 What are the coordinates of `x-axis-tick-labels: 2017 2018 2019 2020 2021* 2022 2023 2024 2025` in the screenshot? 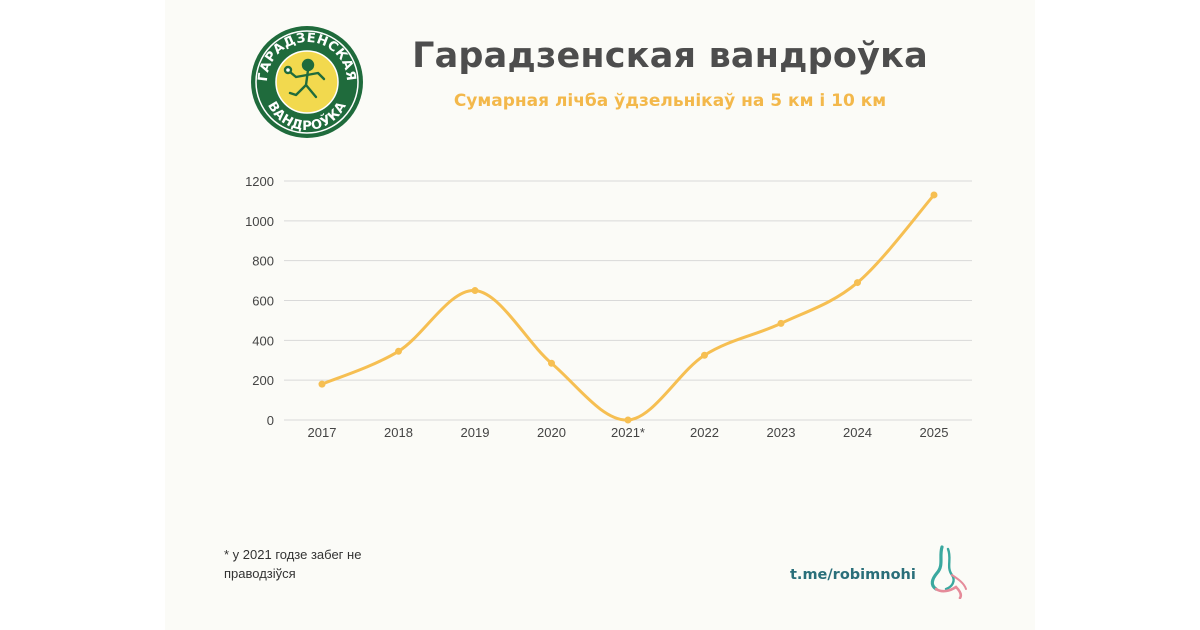 It's located at (628, 432).